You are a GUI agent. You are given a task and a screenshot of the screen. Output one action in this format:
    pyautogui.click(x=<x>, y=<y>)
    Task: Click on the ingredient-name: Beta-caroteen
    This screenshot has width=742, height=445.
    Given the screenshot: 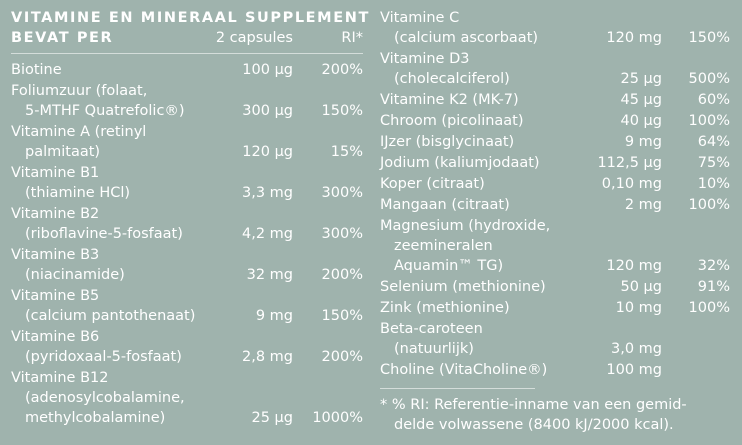 What is the action you would take?
    pyautogui.click(x=431, y=329)
    